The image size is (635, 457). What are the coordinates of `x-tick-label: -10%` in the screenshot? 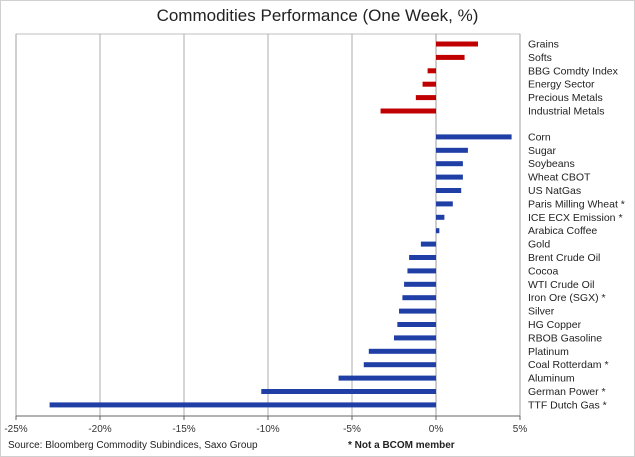 It's located at (267, 429).